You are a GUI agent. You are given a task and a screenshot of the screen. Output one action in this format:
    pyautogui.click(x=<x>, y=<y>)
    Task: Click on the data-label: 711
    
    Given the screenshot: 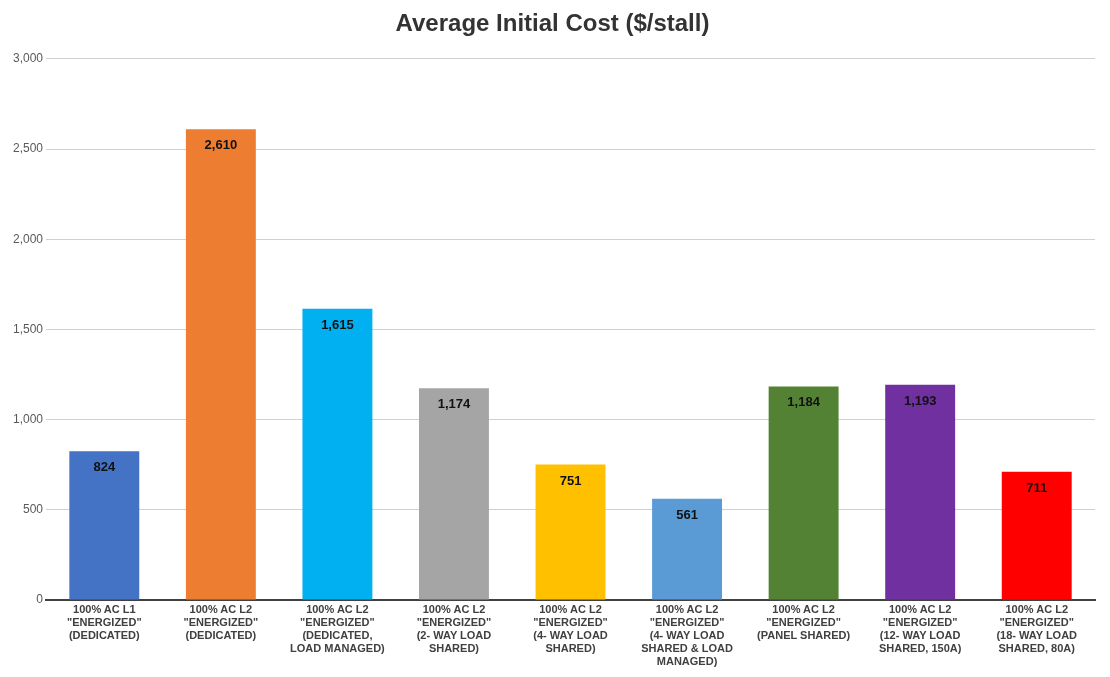 What is the action you would take?
    pyautogui.click(x=1037, y=487)
    